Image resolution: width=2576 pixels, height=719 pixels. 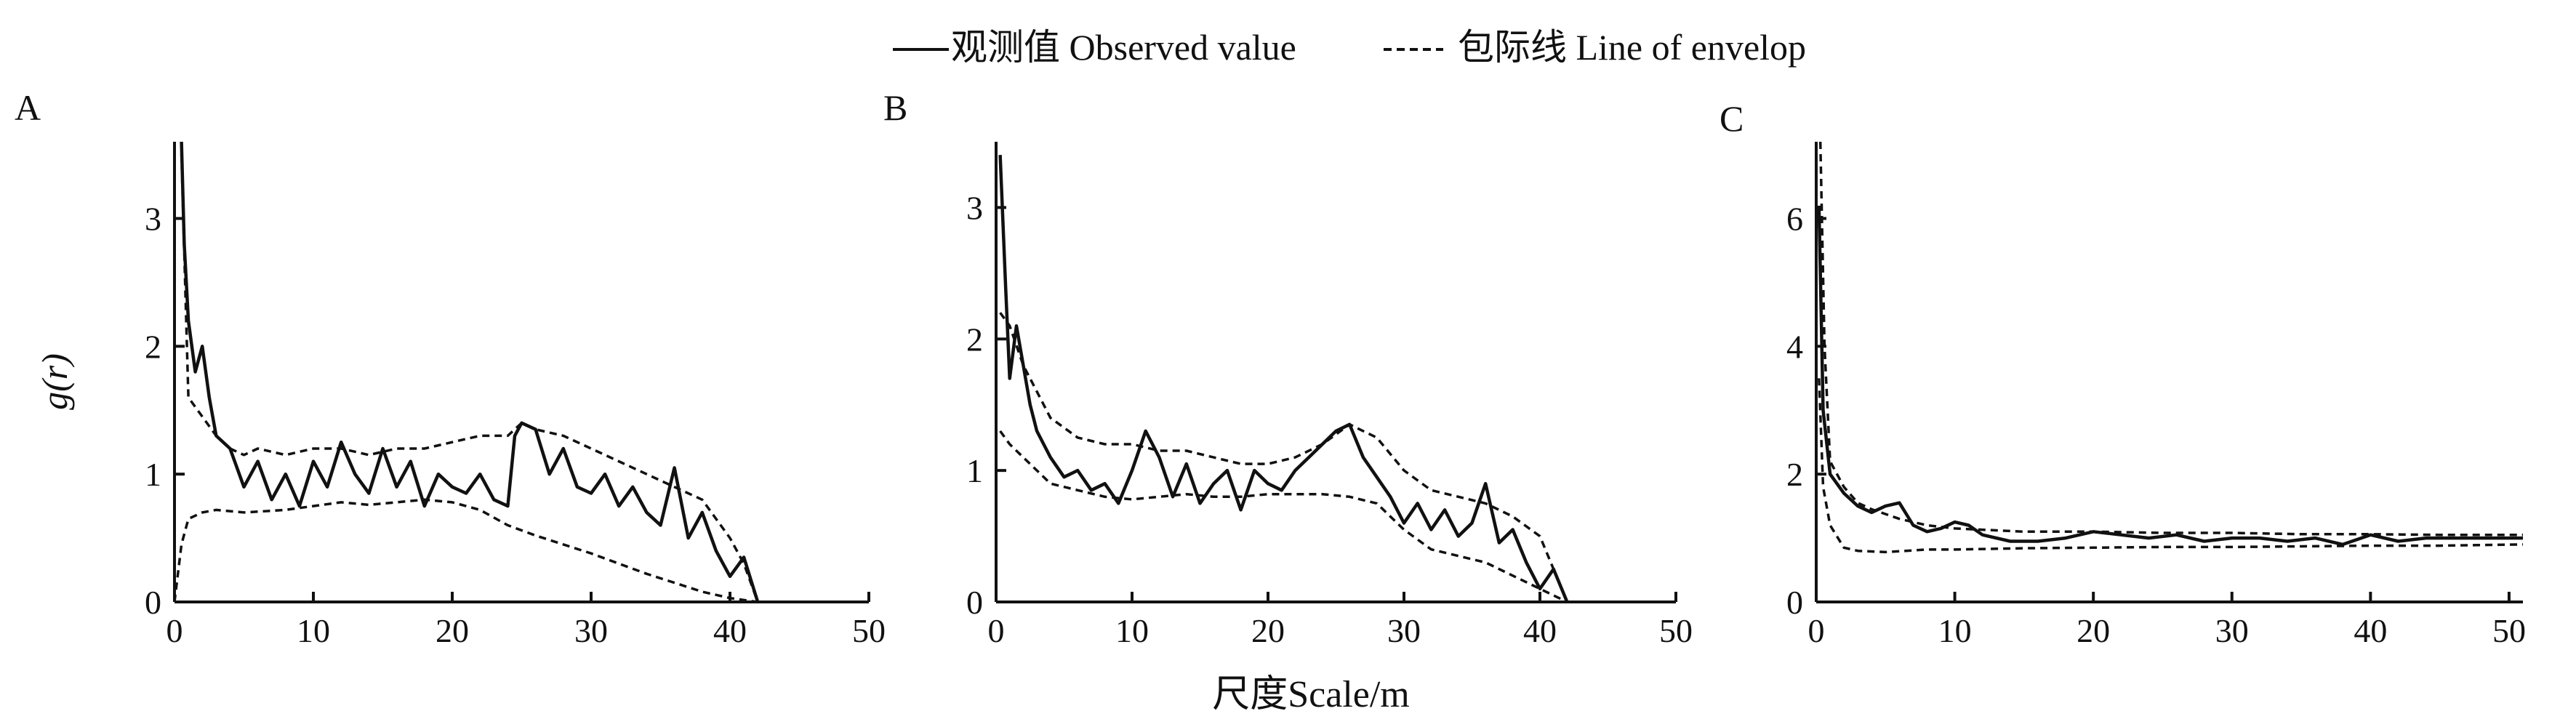 What do you see at coordinates (1795, 346) in the screenshot?
I see `y-tick-label: 4` at bounding box center [1795, 346].